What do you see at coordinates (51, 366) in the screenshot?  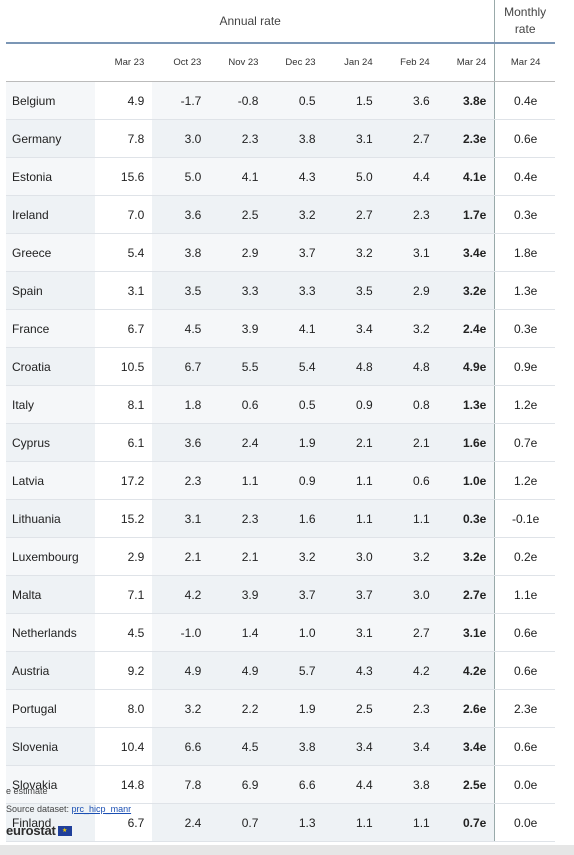 I see `country-cell: Croatia` at bounding box center [51, 366].